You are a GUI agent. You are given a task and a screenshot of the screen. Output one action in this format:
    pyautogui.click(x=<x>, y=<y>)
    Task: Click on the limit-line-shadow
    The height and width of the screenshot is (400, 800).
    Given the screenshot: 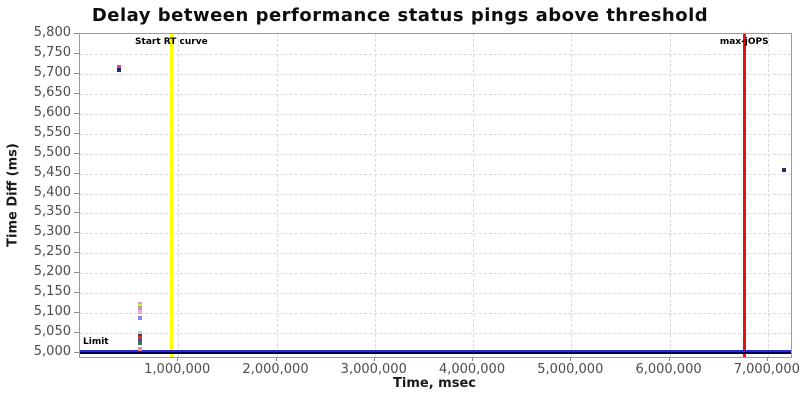 What is the action you would take?
    pyautogui.click(x=435, y=353)
    